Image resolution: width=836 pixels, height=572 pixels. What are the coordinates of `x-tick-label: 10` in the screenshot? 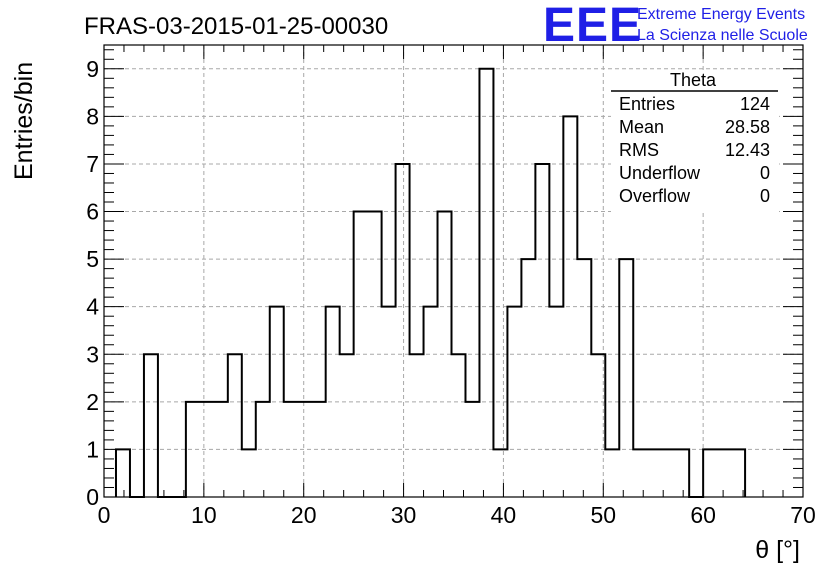 It's located at (204, 515).